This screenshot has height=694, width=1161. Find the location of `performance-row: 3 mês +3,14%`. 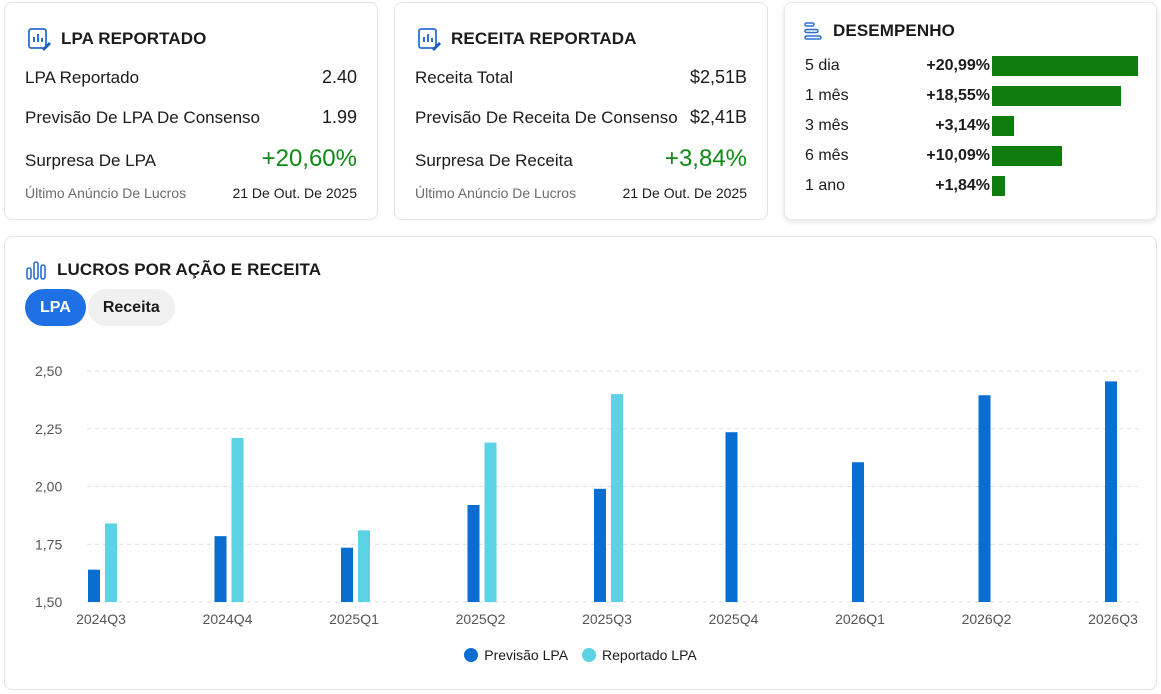

performance-row: 3 mês +3,14% is located at coordinates (975, 126).